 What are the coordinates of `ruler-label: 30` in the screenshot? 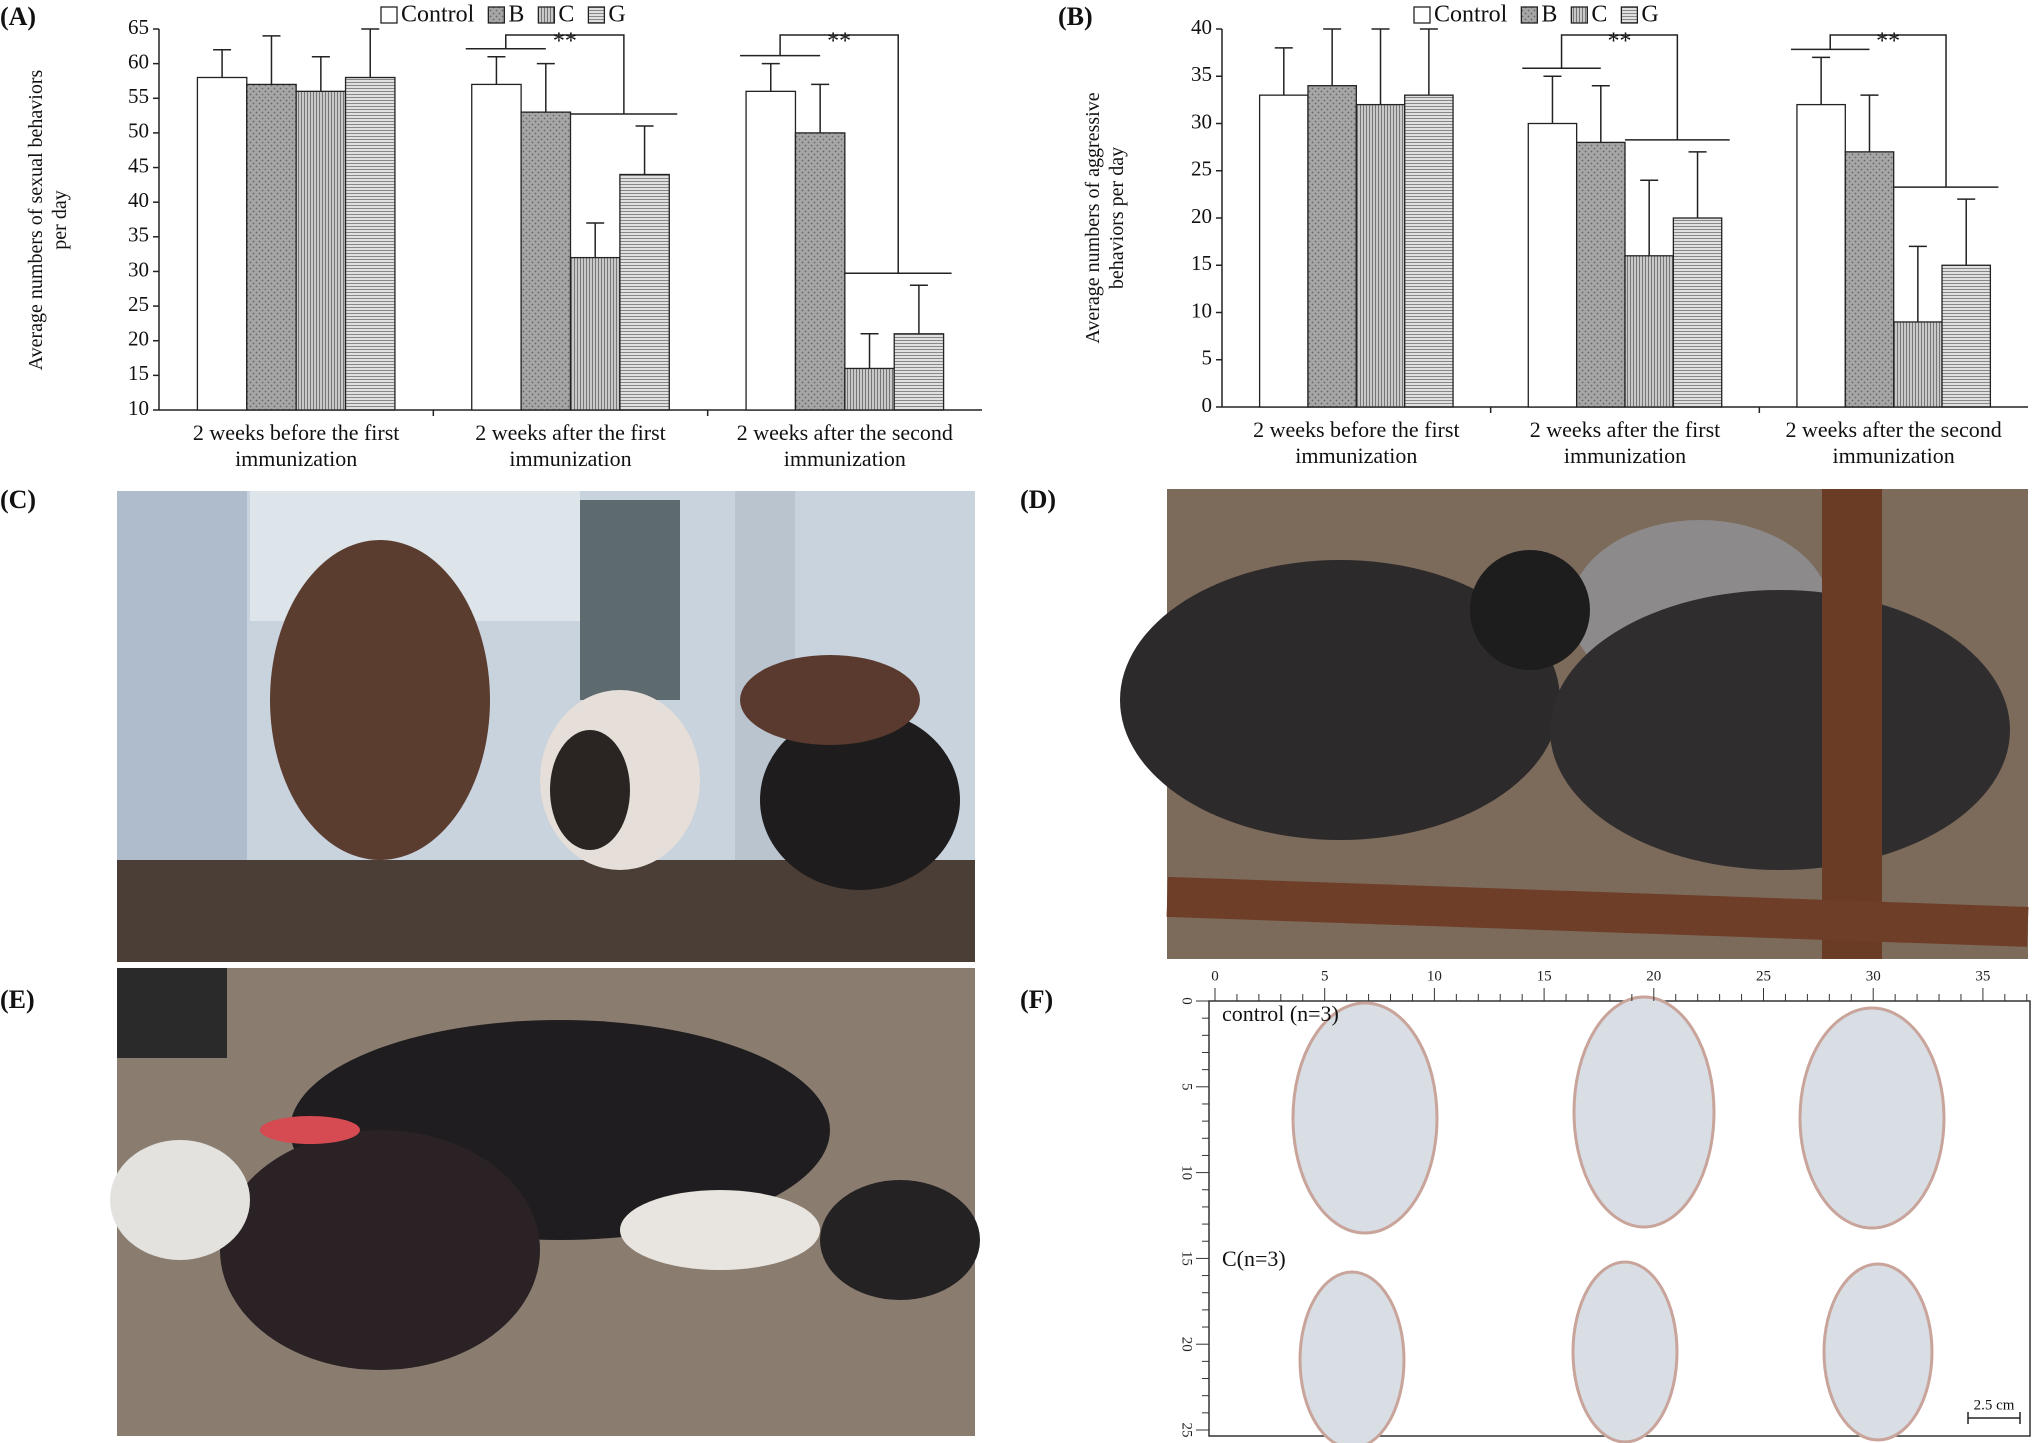 It's located at (1873, 976).